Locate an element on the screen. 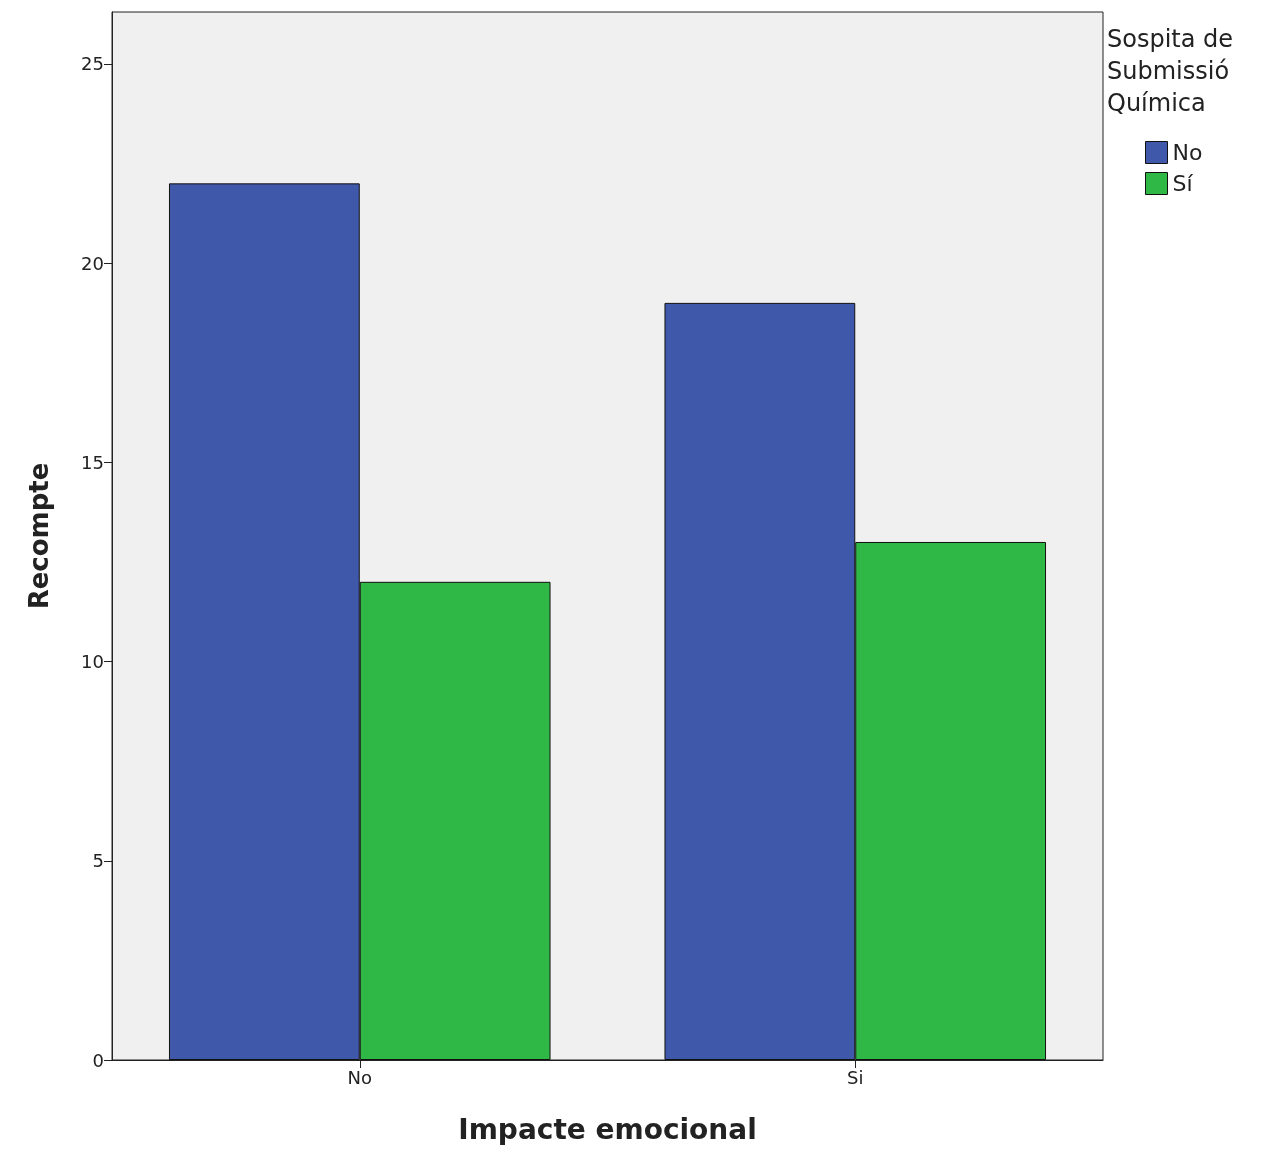 Image resolution: width=1269 pixels, height=1166 pixels. y-axis-title: Recompte is located at coordinates (39, 536).